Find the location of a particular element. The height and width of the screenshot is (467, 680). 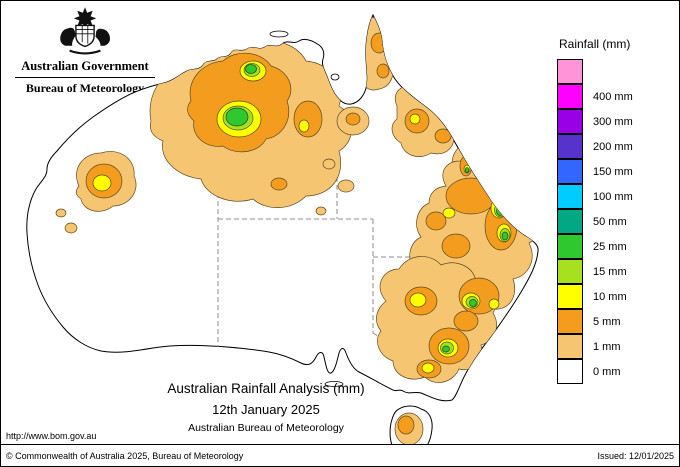

legend-label: 25 mm is located at coordinates (610, 246).